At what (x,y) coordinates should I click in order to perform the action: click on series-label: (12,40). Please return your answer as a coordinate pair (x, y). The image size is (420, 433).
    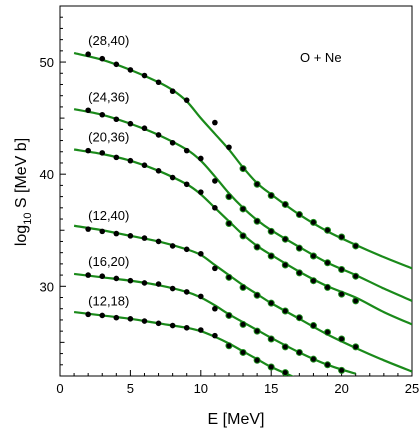
    Looking at the image, I should click on (108, 215).